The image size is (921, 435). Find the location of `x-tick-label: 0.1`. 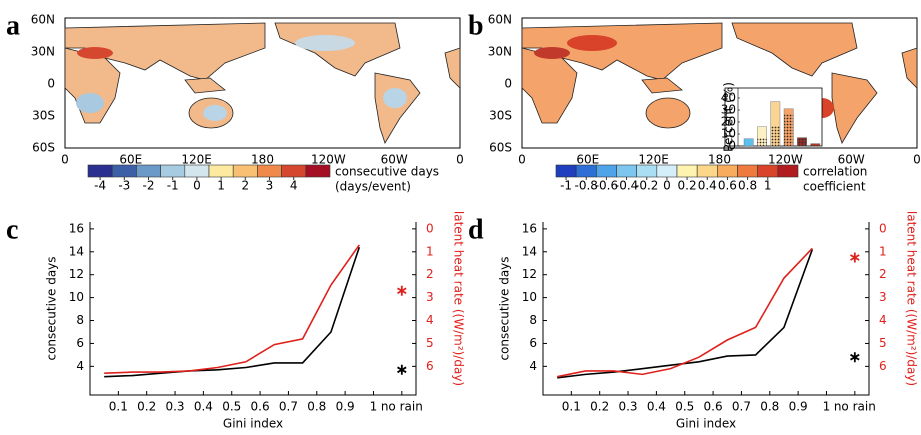

x-tick-label: 0.1 is located at coordinates (118, 407).